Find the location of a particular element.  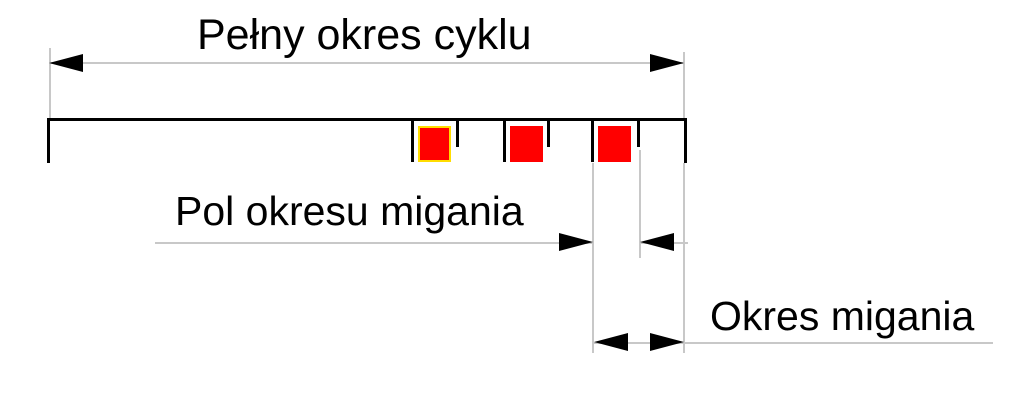

blink-pulse-square-highlighted is located at coordinates (434, 144).